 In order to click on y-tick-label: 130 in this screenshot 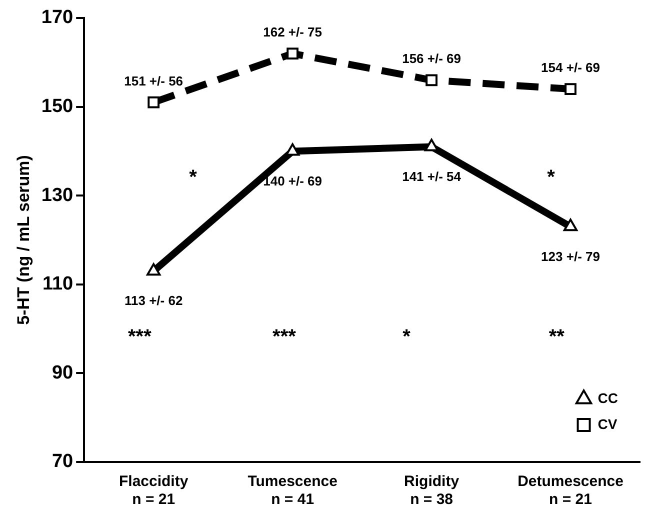, I will do `click(57, 195)`.